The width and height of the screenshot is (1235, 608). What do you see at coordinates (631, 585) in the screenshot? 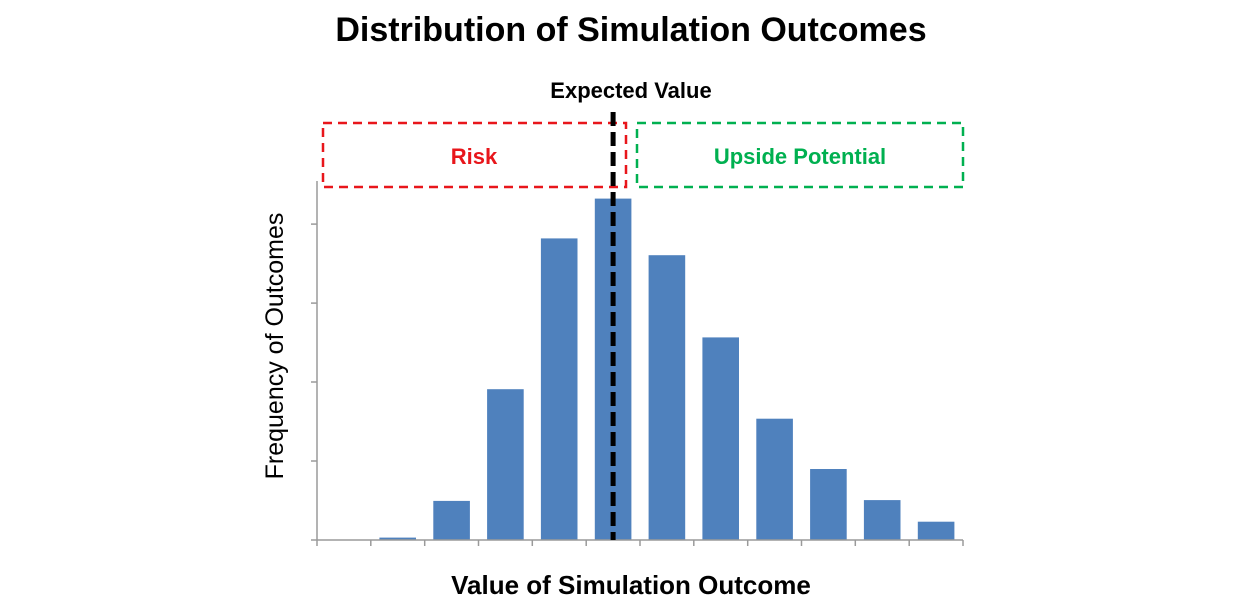
I see `x-axis-label: Value of Simulation Outcome` at bounding box center [631, 585].